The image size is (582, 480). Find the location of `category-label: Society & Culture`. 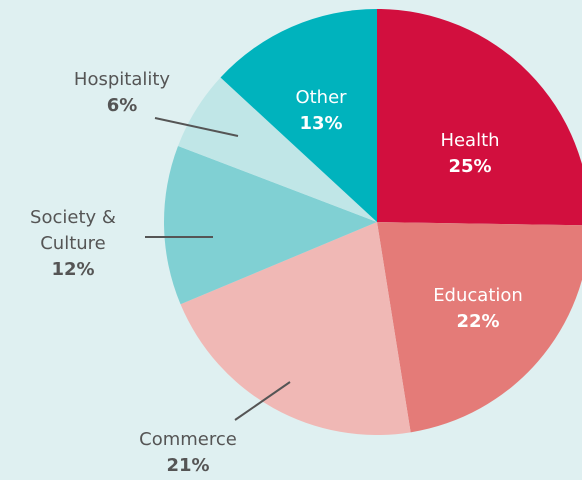

category-label: Society & Culture is located at coordinates (73, 230).